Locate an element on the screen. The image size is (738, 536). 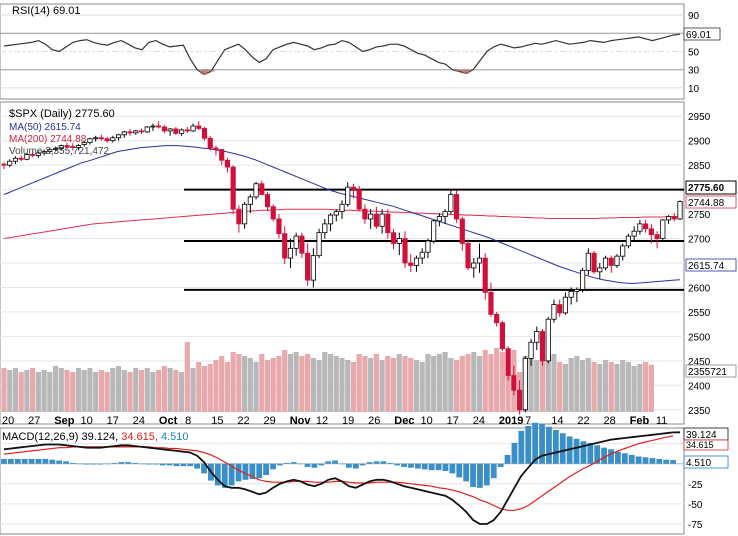
x-tick-label: 24 is located at coordinates (139, 421).